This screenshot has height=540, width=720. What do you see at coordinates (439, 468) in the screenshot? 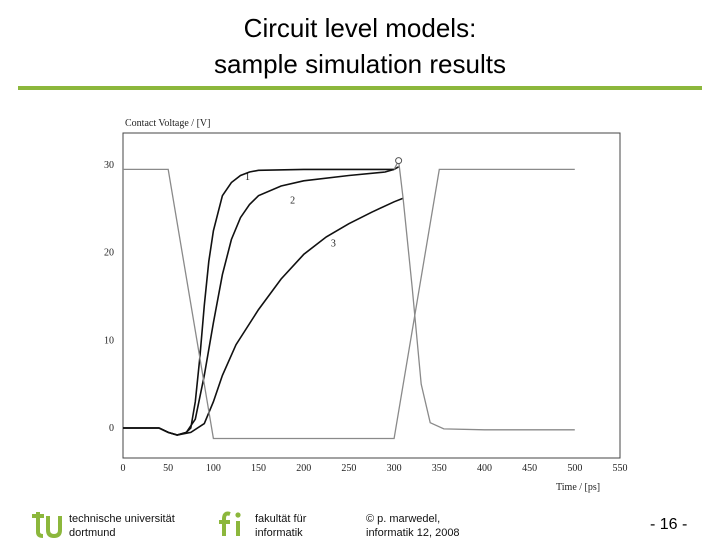
I see `x-tick-label: 350` at bounding box center [439, 468].